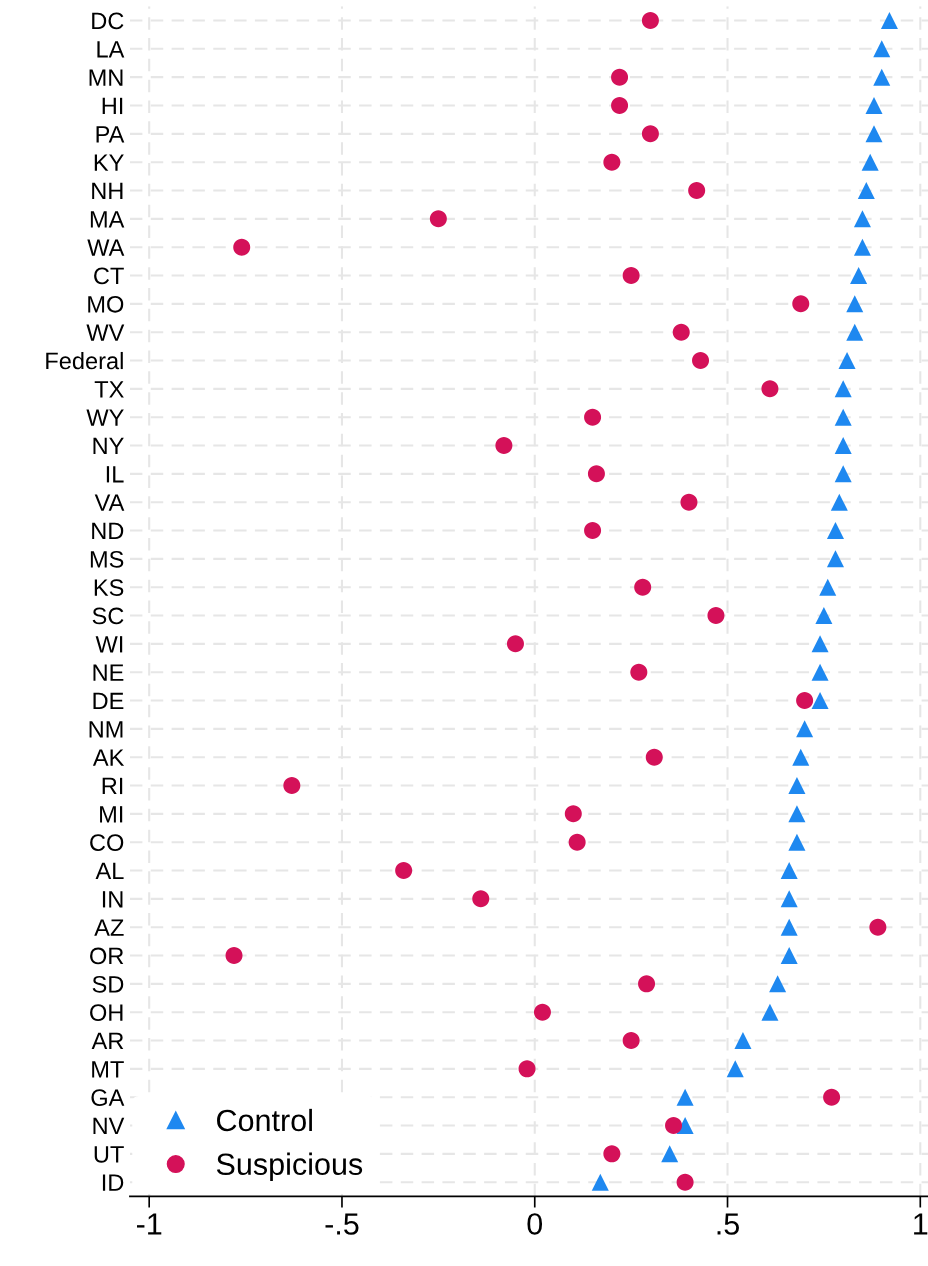 The height and width of the screenshot is (1266, 928). What do you see at coordinates (109, 871) in the screenshot?
I see `y-tick-label: AL` at bounding box center [109, 871].